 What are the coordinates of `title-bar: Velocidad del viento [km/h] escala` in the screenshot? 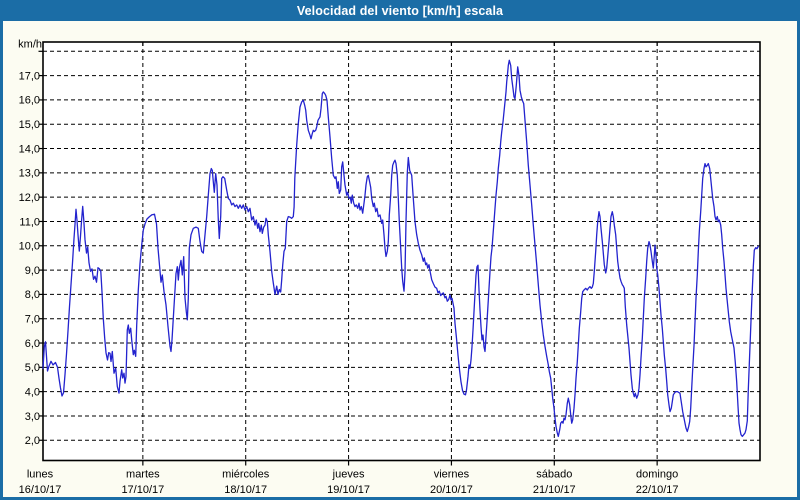 It's located at (400, 10).